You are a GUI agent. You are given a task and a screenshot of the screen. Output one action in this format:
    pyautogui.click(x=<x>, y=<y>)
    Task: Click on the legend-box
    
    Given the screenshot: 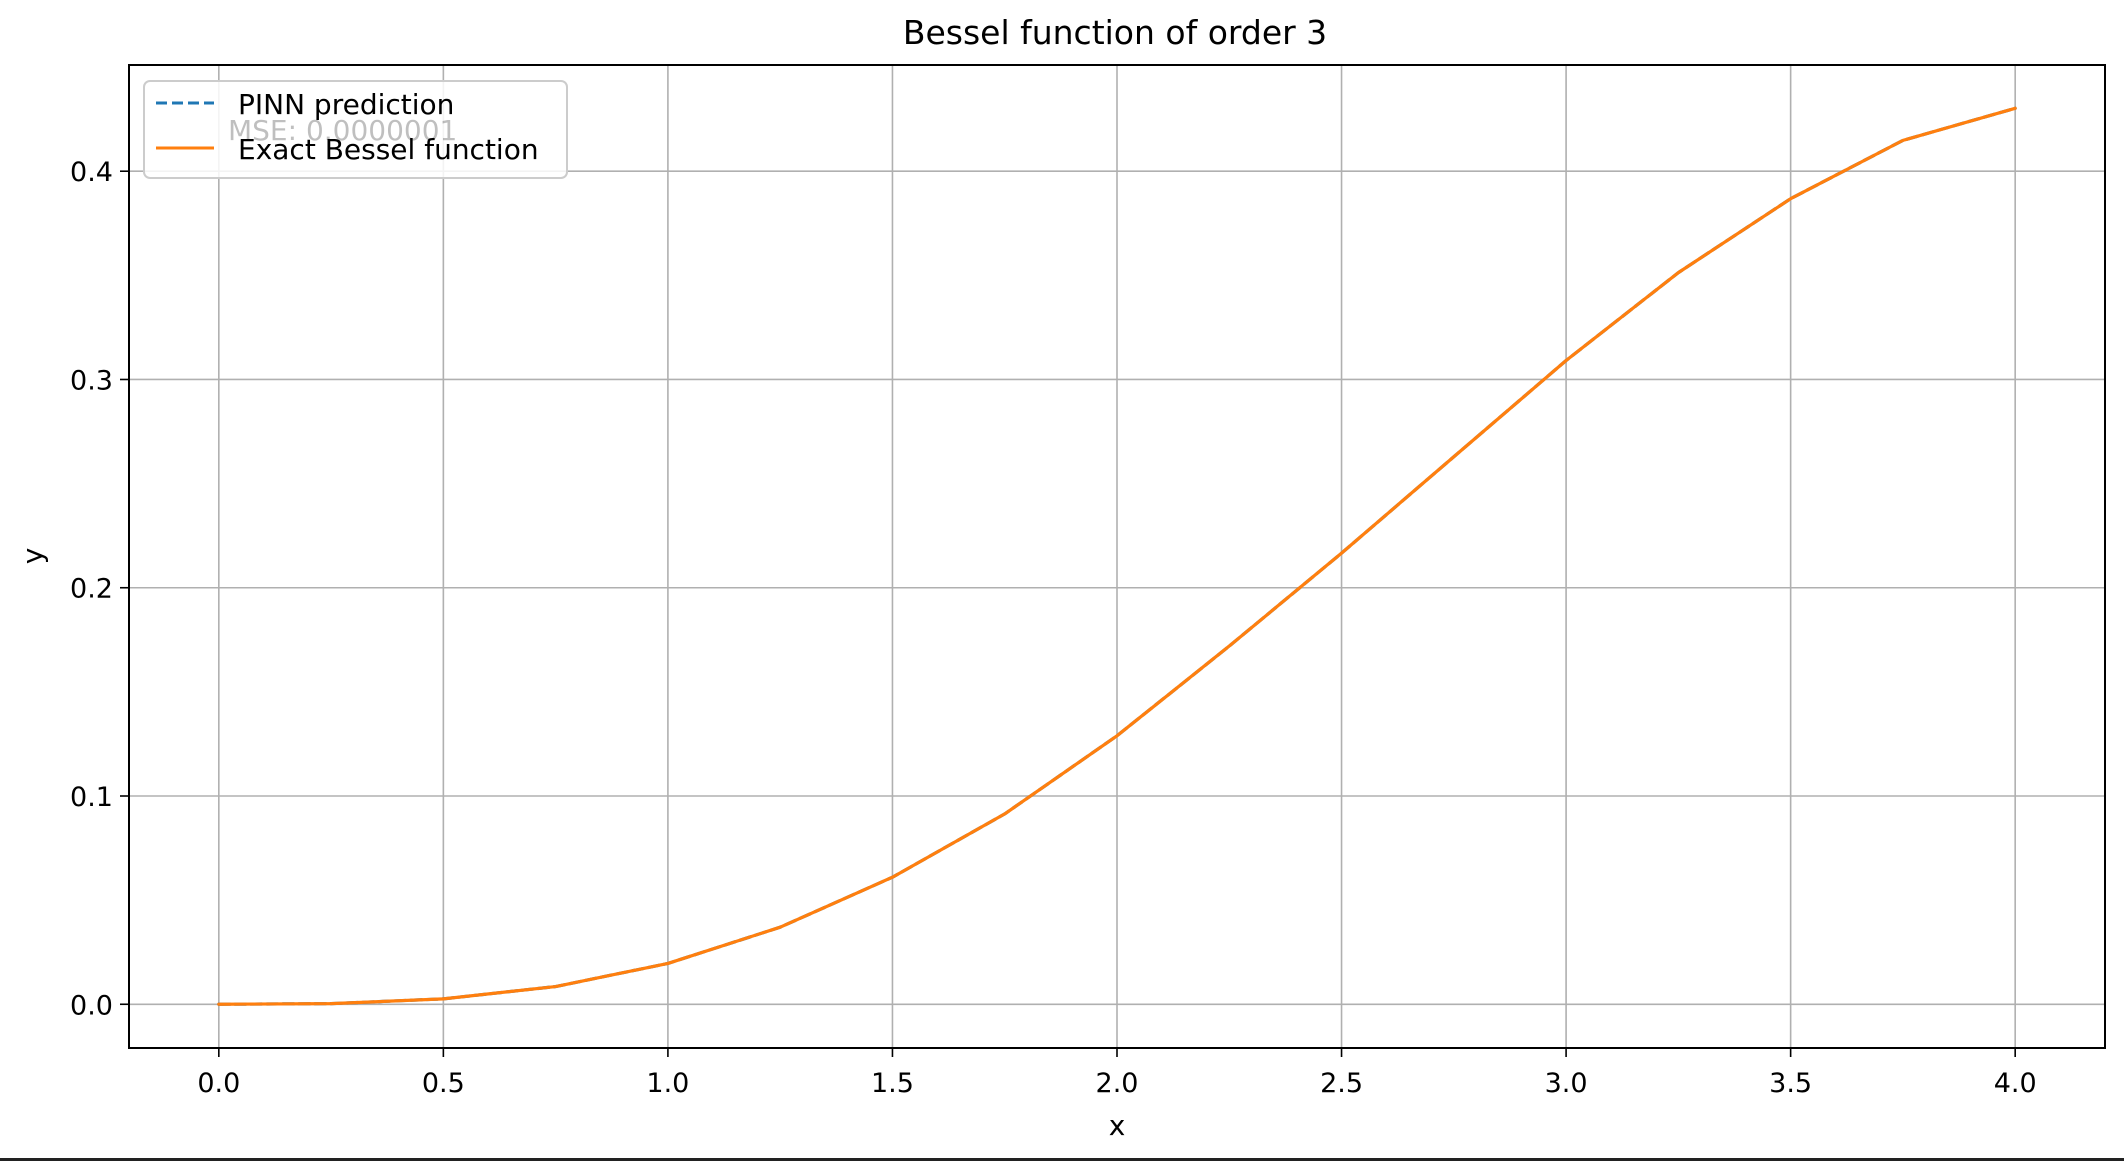 What is the action you would take?
    pyautogui.click(x=355, y=129)
    